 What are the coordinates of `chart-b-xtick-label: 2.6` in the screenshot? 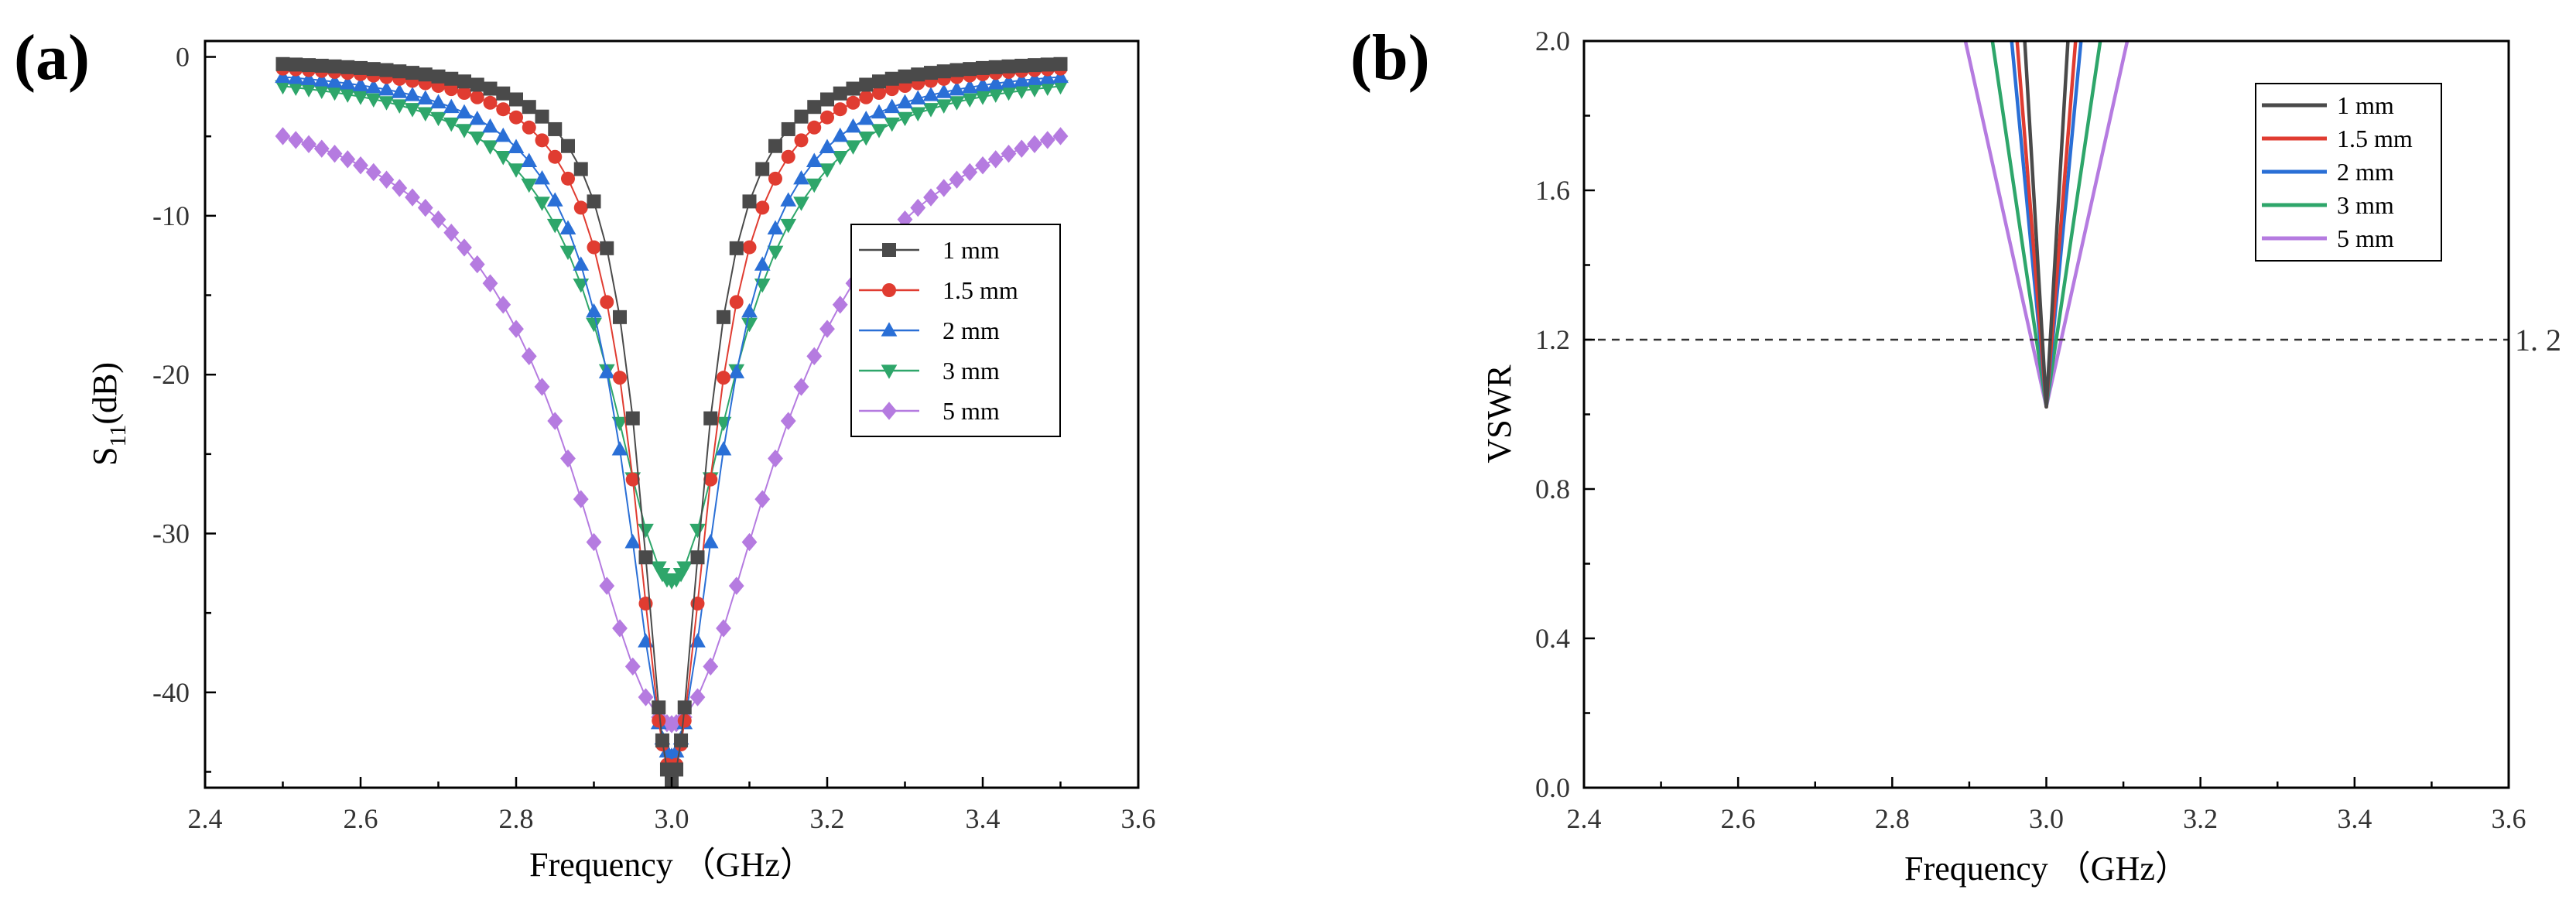 It's located at (1738, 818).